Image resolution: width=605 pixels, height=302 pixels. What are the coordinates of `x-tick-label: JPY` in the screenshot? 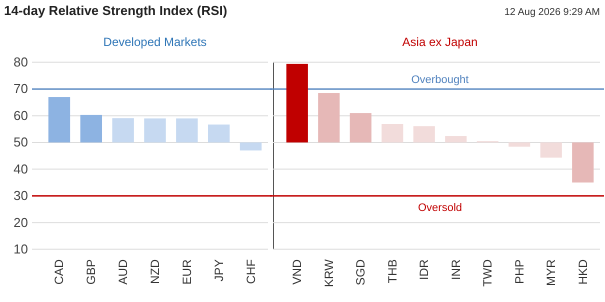 It's located at (219, 270).